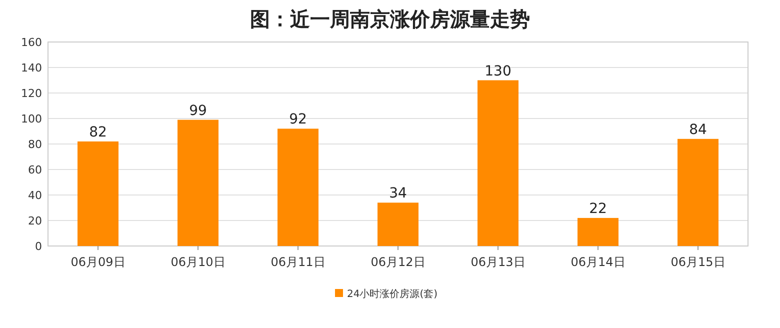  Describe the element at coordinates (498, 262) in the screenshot. I see `x-tick-label: 06月13日` at that location.